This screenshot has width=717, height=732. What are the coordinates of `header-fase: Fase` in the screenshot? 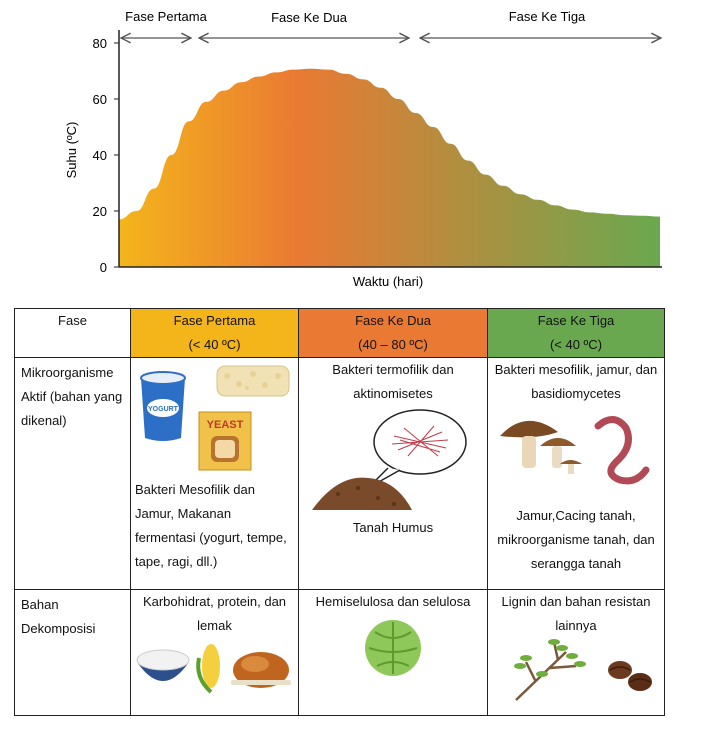 It's located at (72, 333).